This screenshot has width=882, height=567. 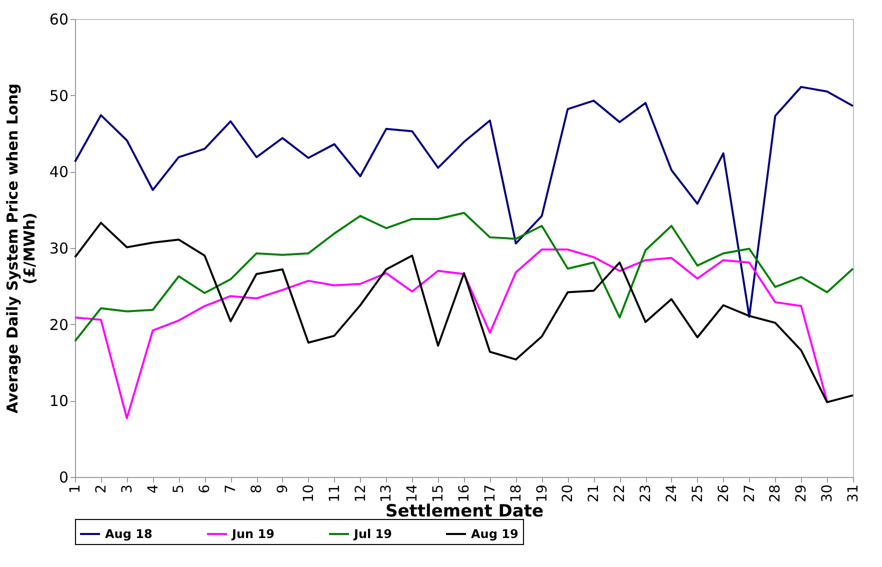 I want to click on x-tick-label: 8, so click(x=257, y=489).